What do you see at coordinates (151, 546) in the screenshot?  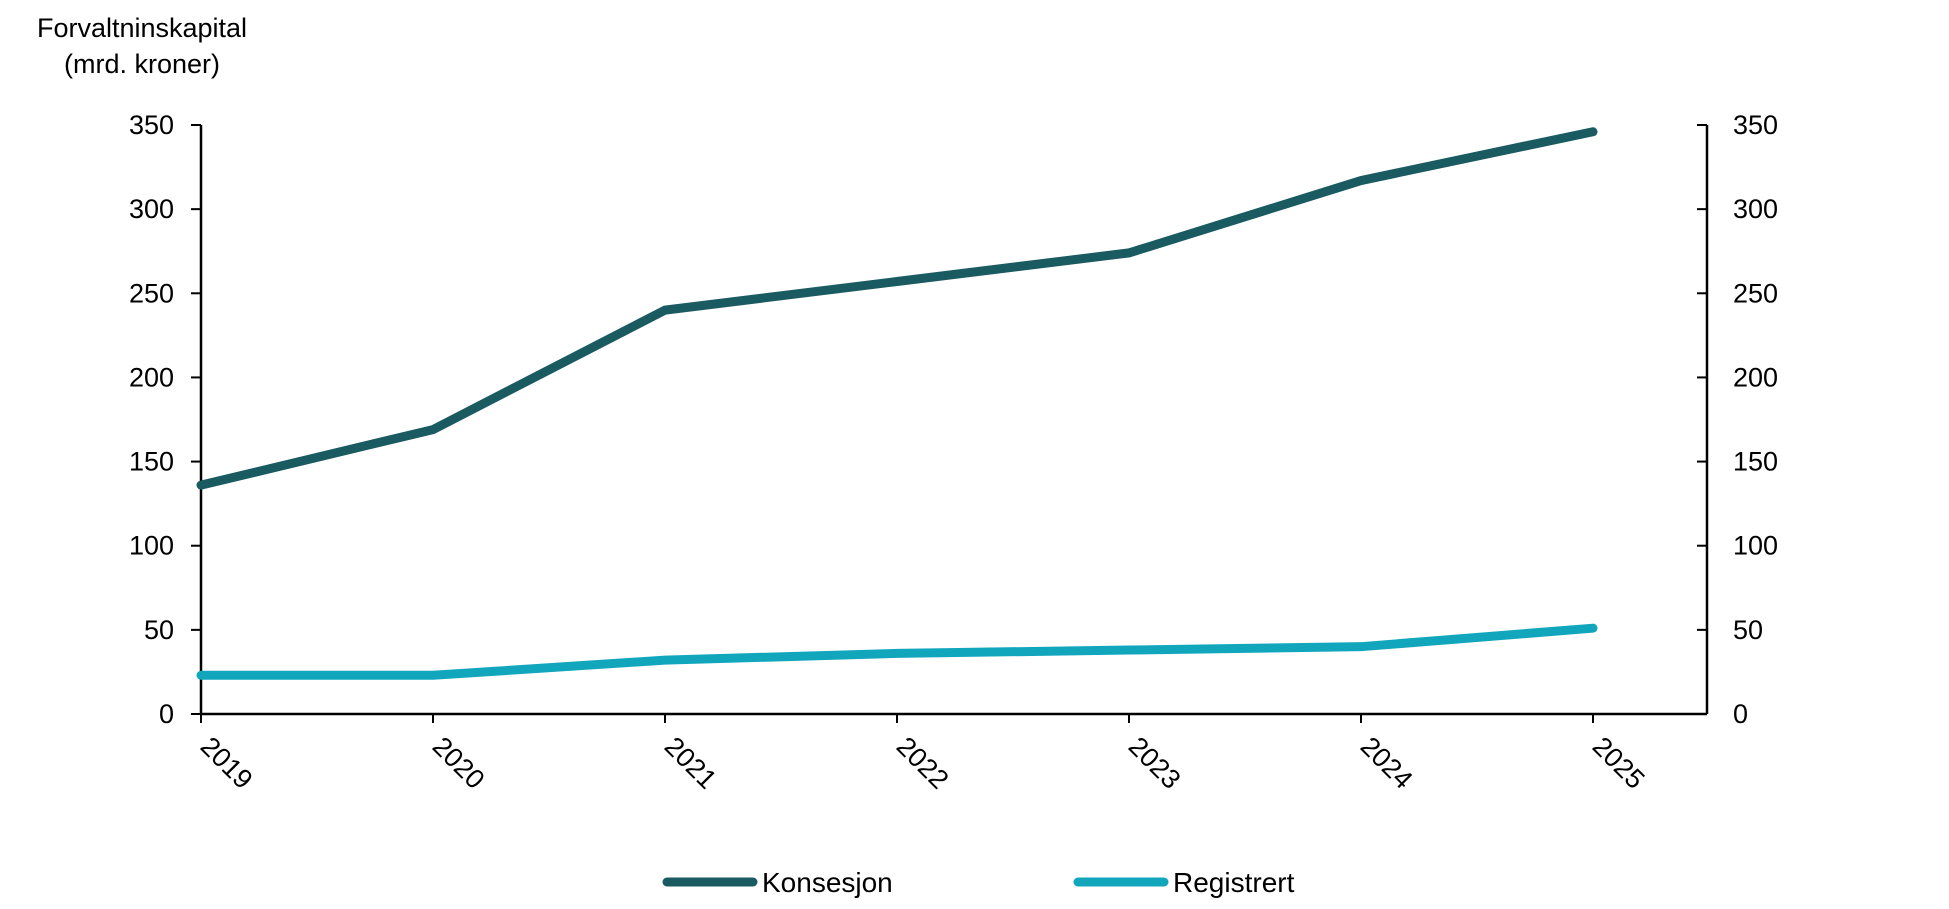 I see `left-tick-label: 100` at bounding box center [151, 546].